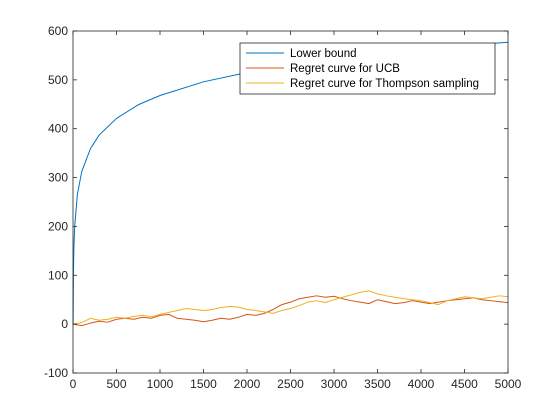  Describe the element at coordinates (323, 54) in the screenshot. I see `legend-label: Lower bound` at that location.